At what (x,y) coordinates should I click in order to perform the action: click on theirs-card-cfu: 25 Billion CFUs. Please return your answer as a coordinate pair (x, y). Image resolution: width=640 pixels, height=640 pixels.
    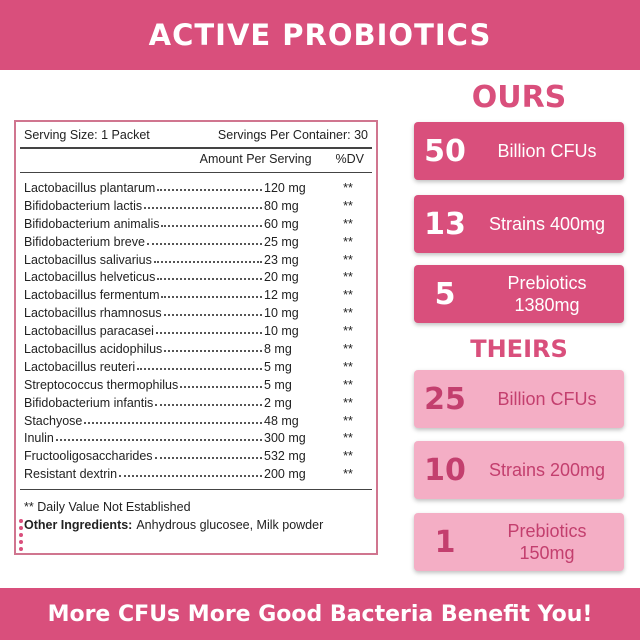
    Looking at the image, I should click on (519, 399).